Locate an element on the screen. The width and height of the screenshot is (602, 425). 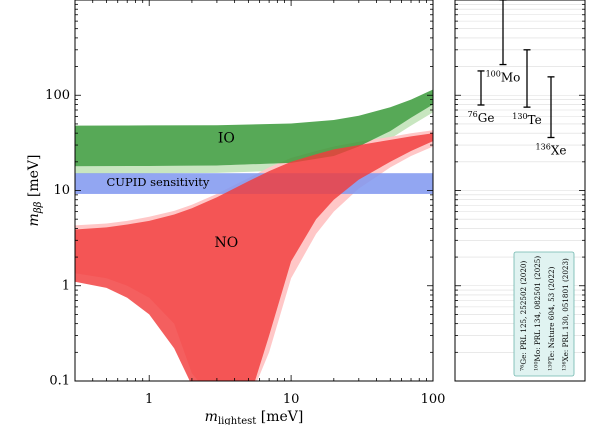
y-tick-label: 100 is located at coordinates (57, 95).